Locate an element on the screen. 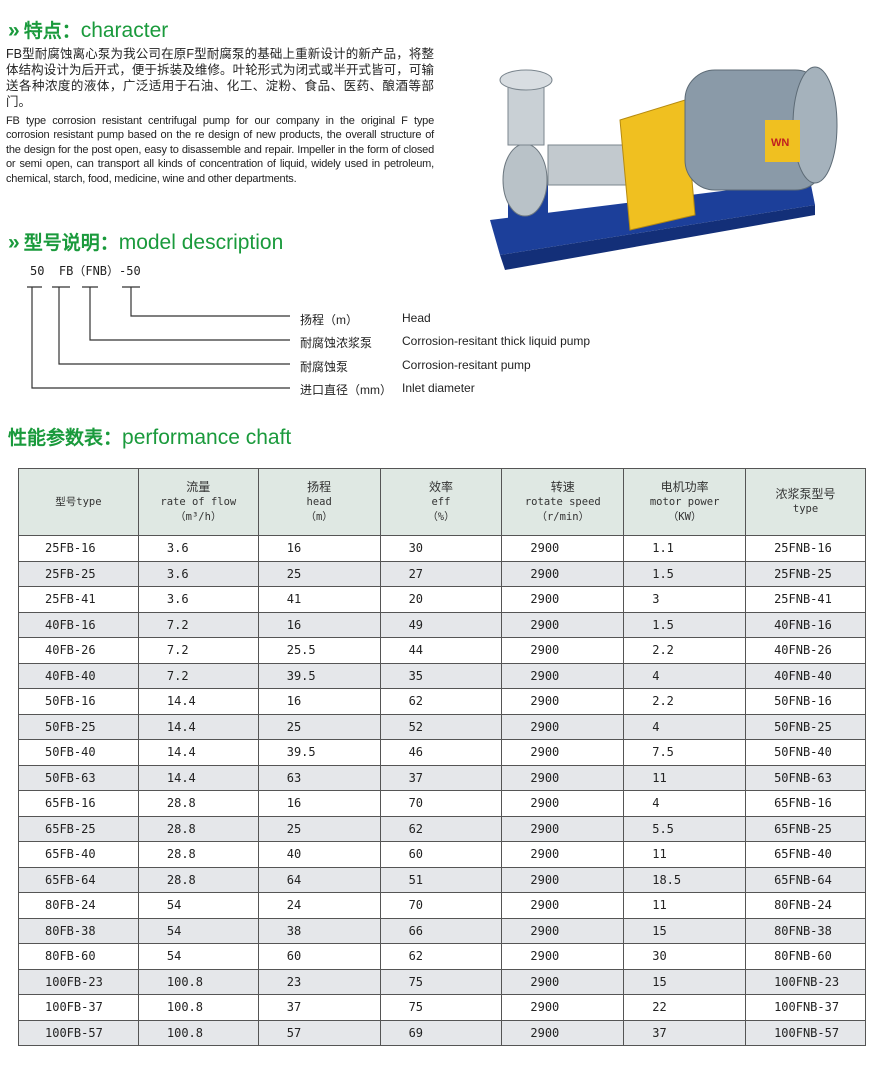 Image resolution: width=880 pixels, height=1078 pixels. table-cell: 25FNB-16 is located at coordinates (805, 548).